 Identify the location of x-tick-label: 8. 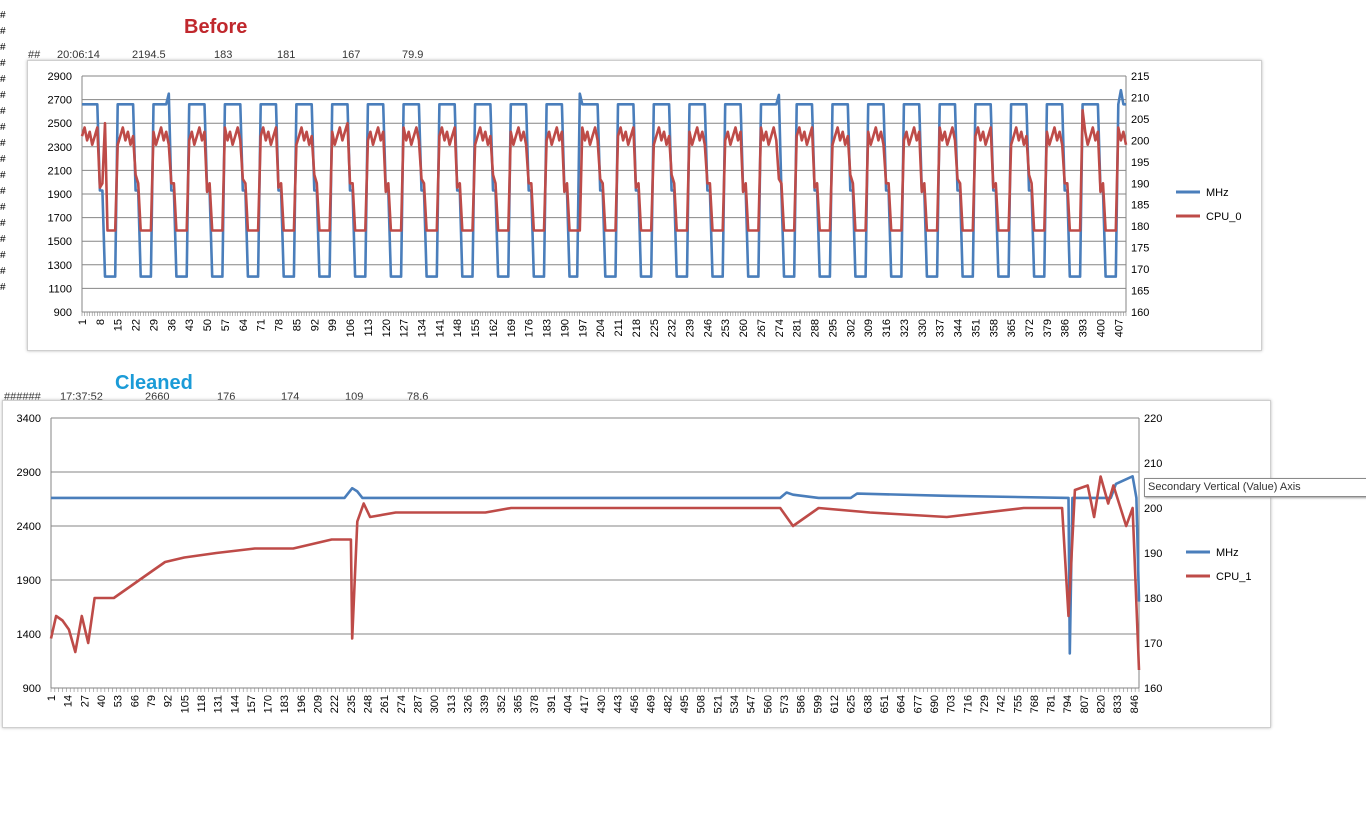
(101, 322).